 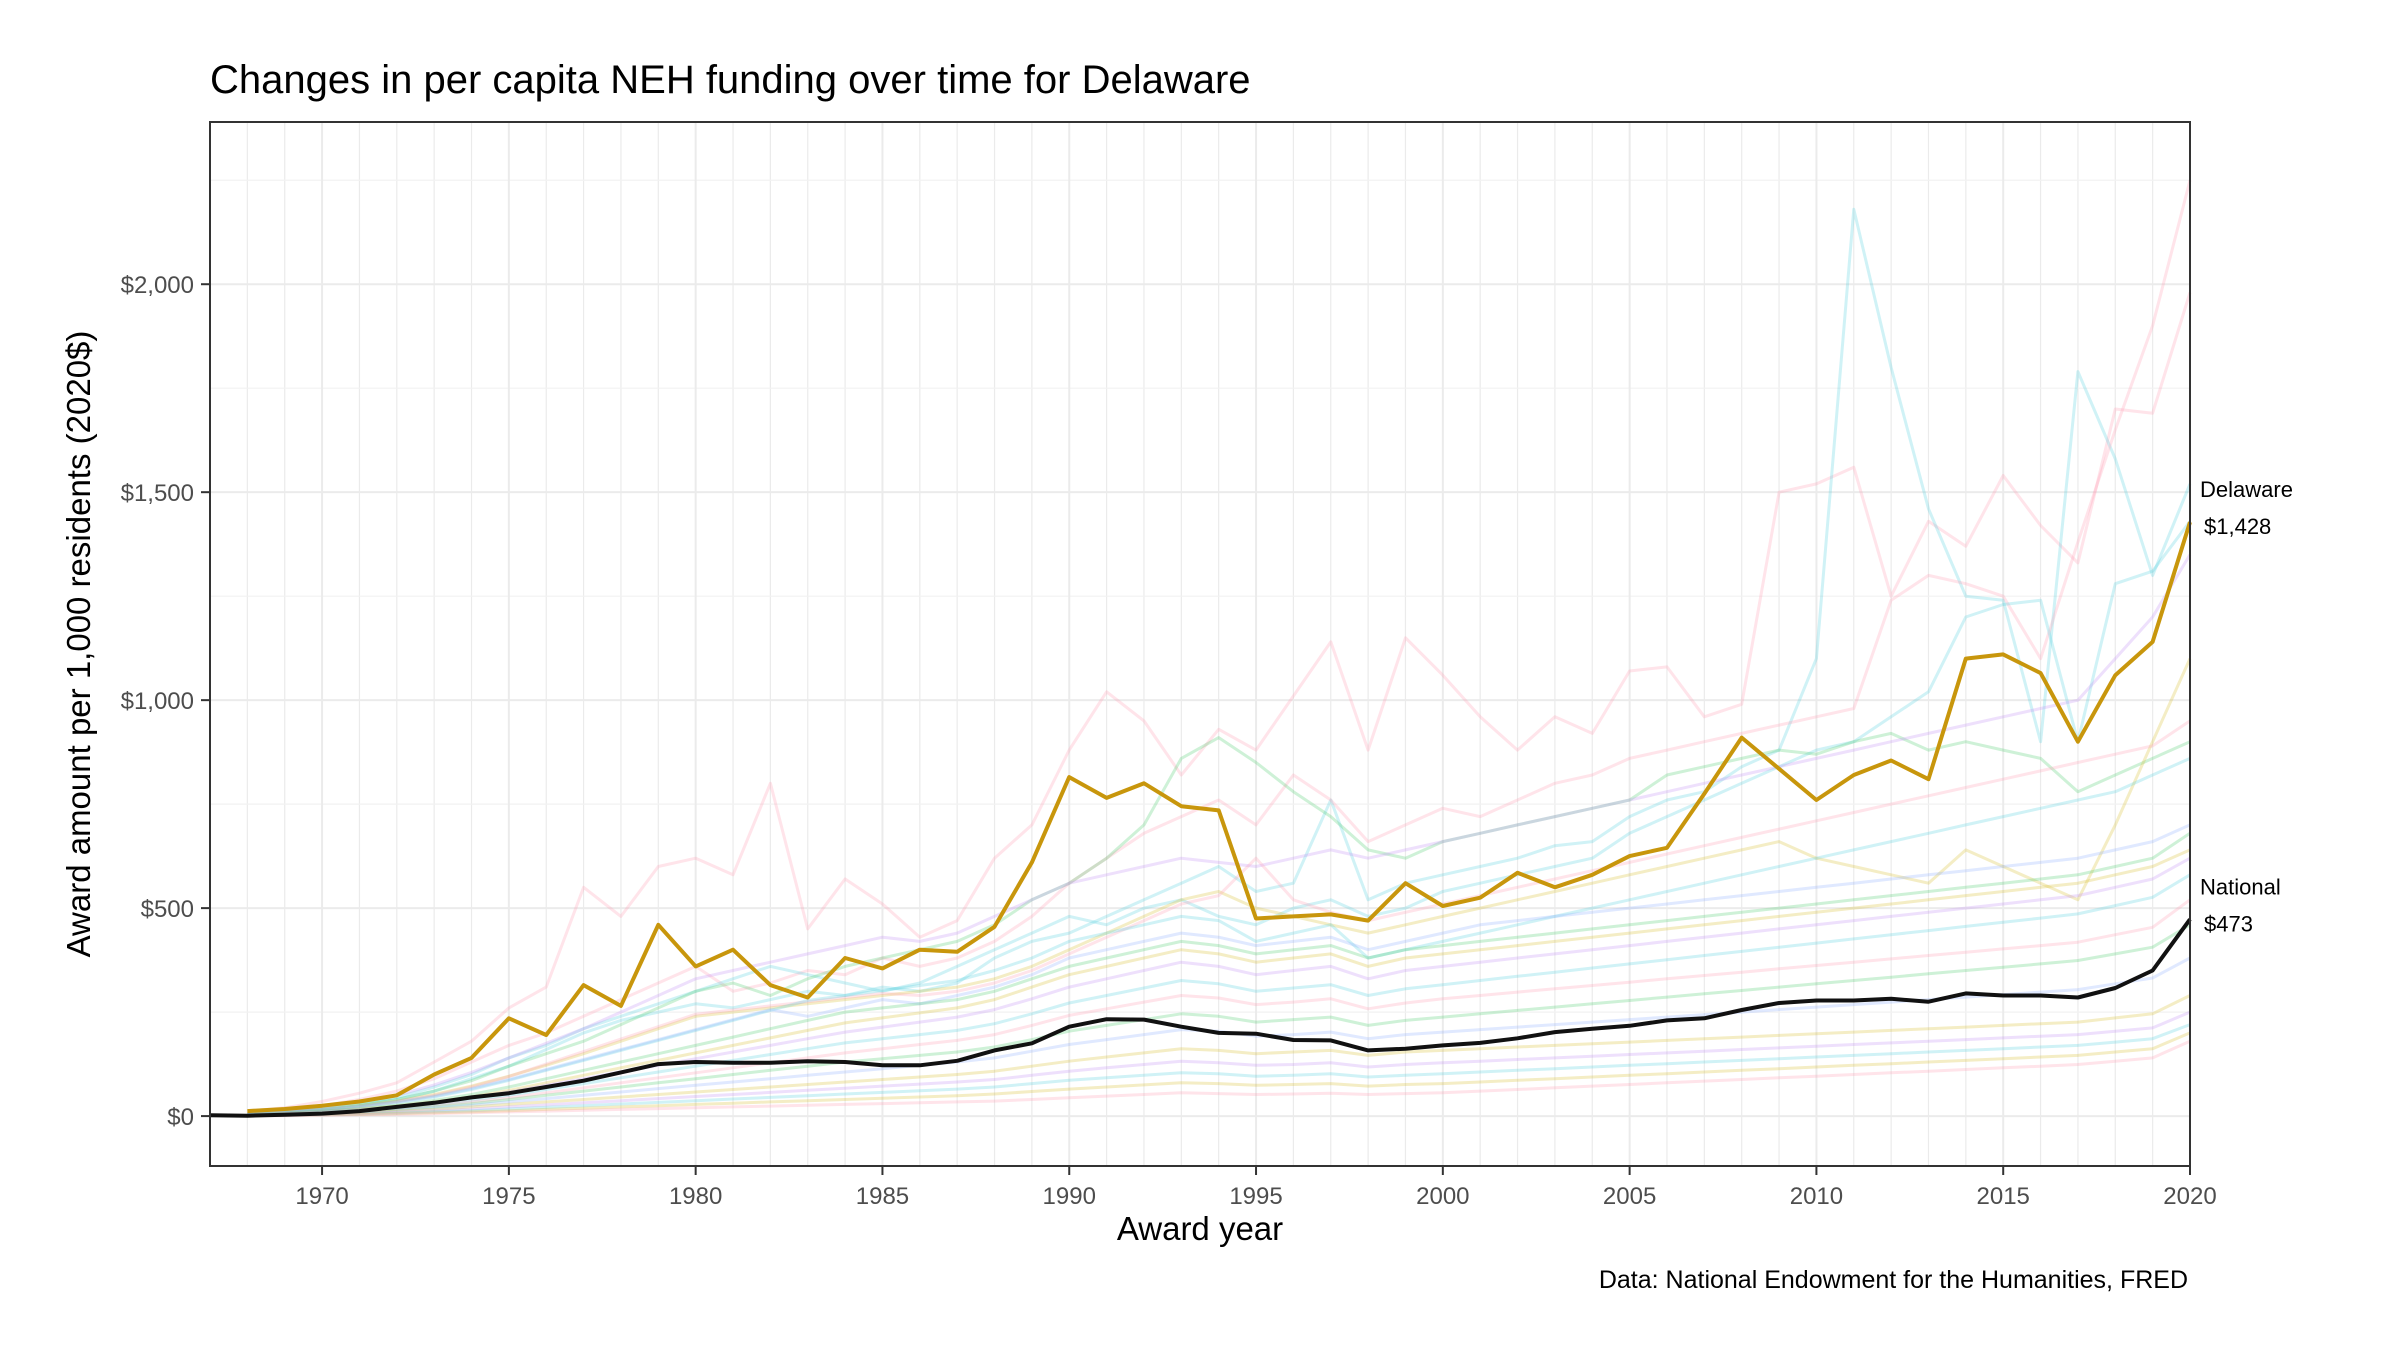 I want to click on series-name-label: National, so click(x=2240, y=886).